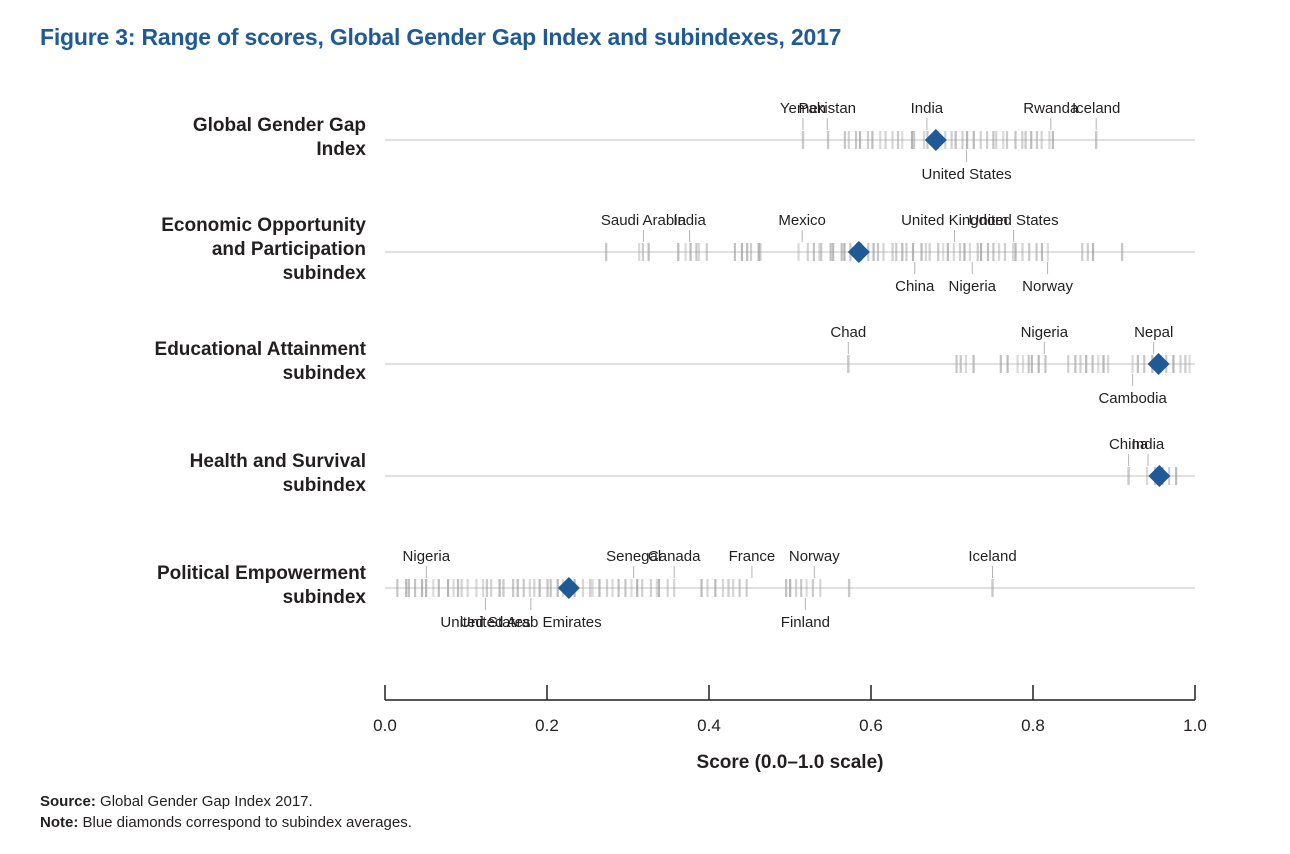 Image resolution: width=1290 pixels, height=854 pixels. I want to click on country-annotation: United States, so click(485, 622).